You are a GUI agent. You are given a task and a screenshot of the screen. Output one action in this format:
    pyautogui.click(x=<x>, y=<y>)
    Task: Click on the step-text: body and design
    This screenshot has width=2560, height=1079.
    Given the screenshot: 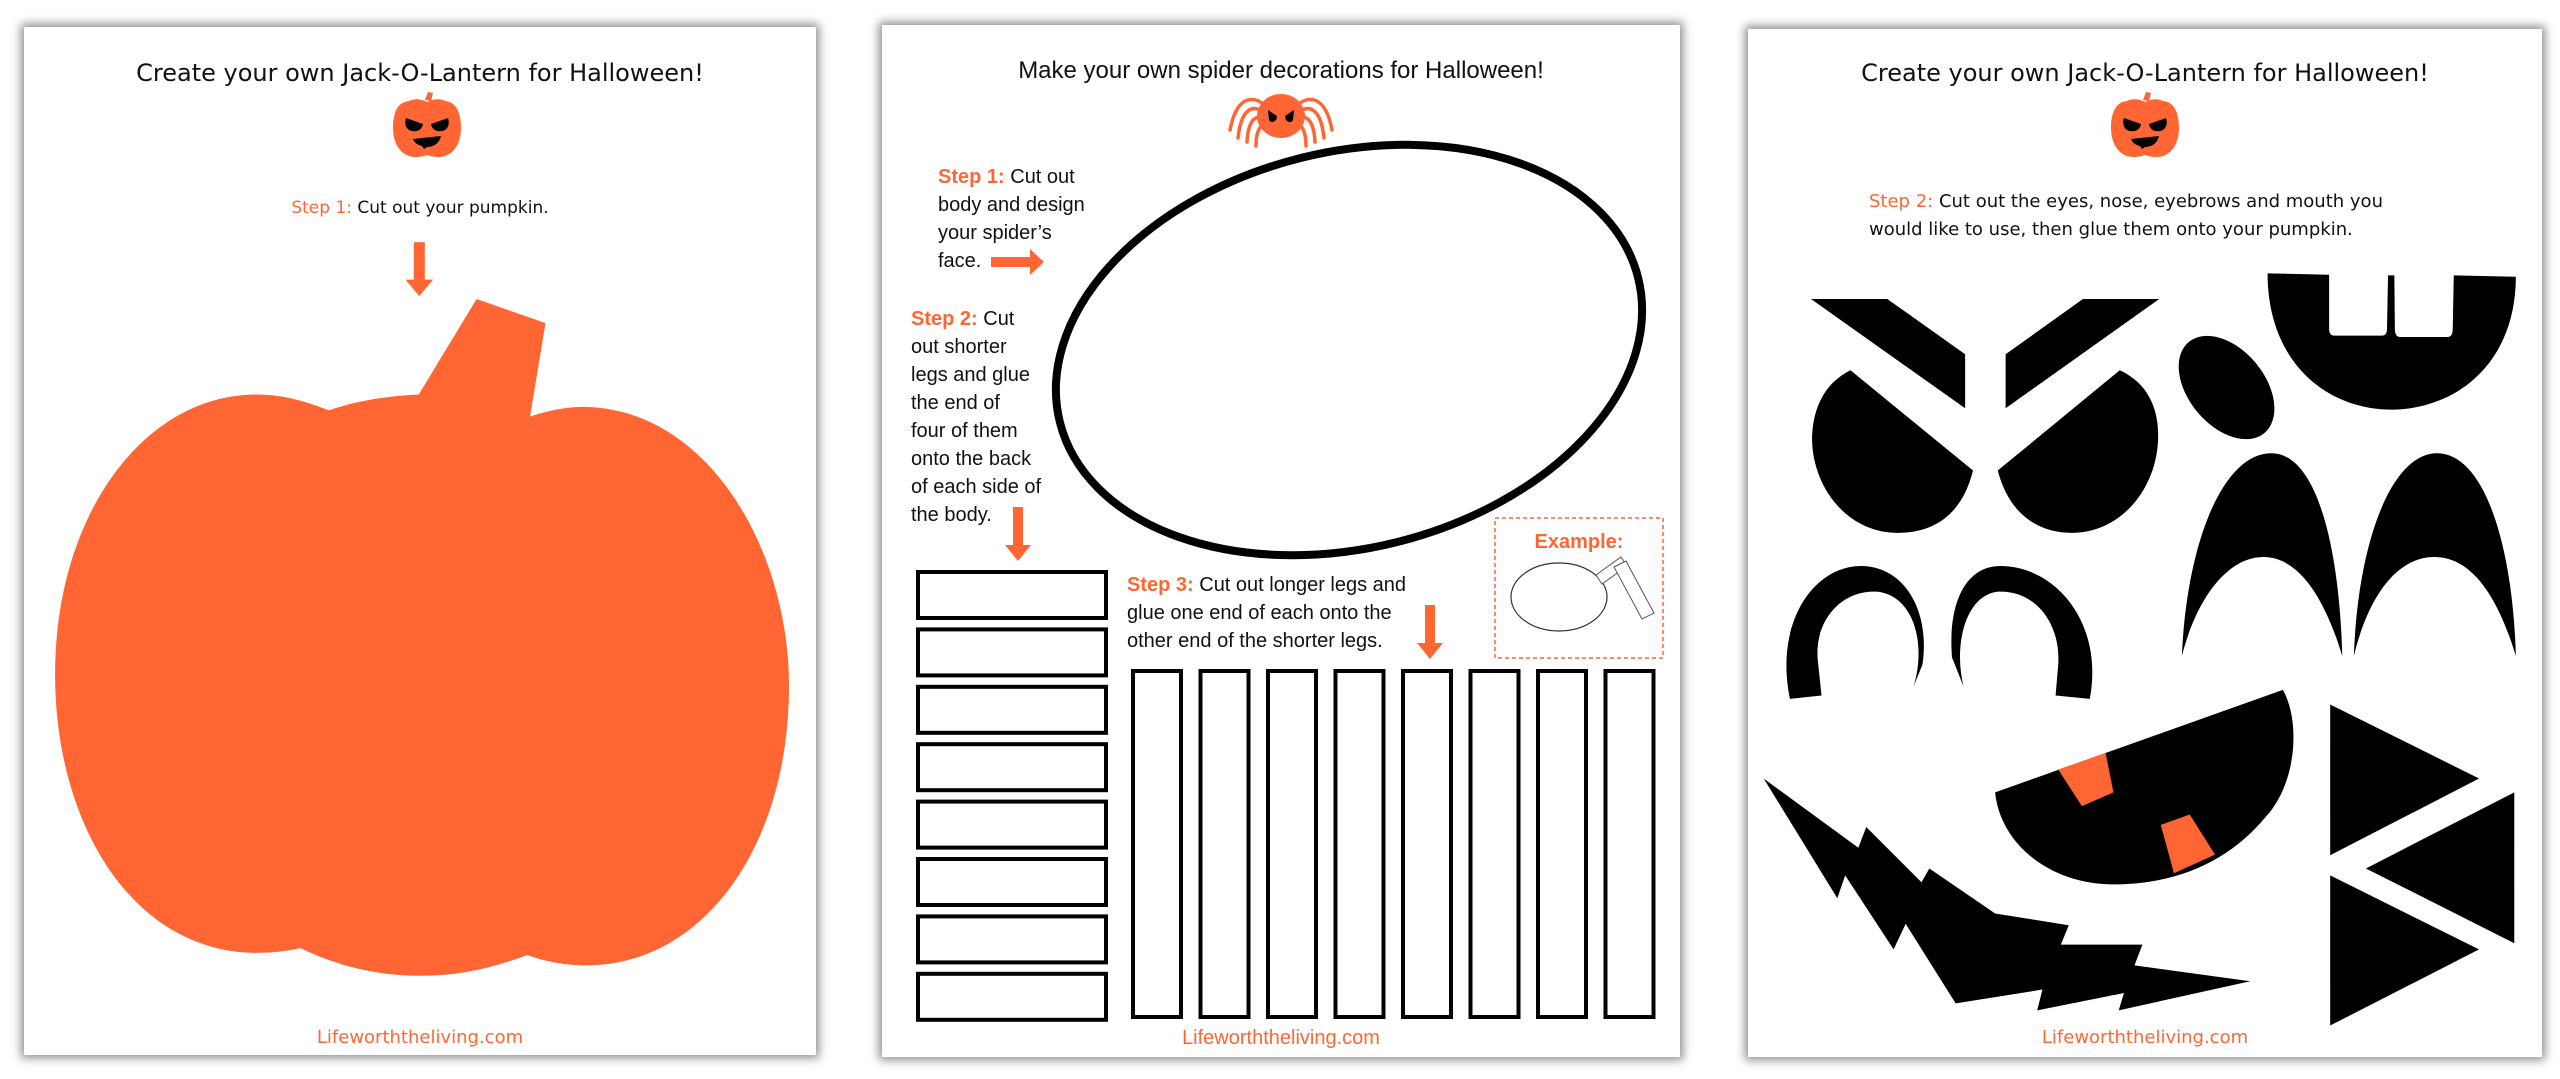 What is the action you would take?
    pyautogui.click(x=1011, y=205)
    